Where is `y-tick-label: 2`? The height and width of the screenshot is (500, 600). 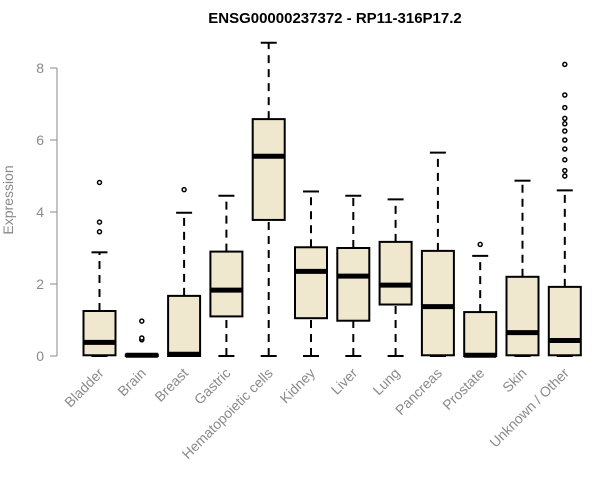
y-tick-label: 2 is located at coordinates (40, 284).